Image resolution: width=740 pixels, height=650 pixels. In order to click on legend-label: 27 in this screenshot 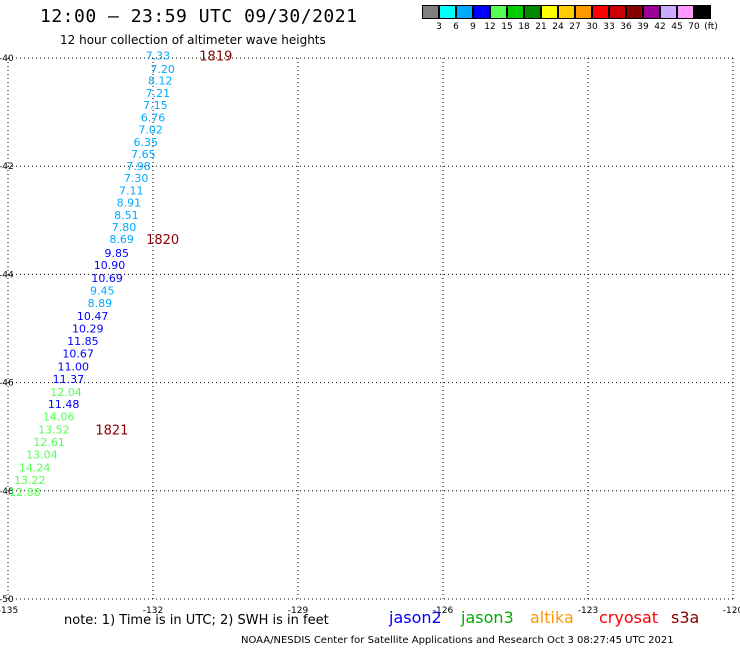, I will do `click(575, 27)`.